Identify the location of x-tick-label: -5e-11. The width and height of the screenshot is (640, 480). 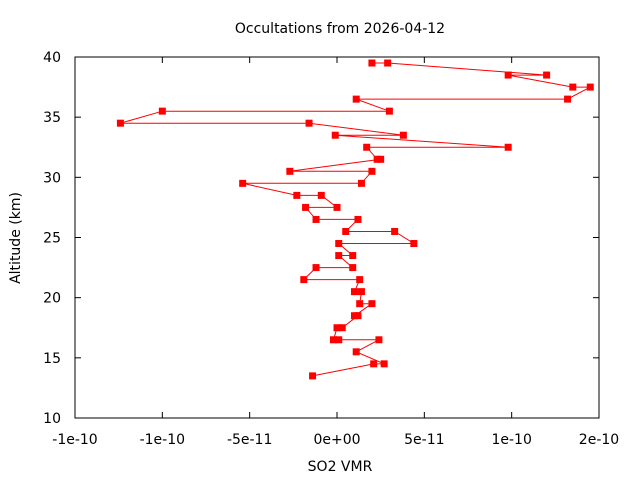
(249, 440).